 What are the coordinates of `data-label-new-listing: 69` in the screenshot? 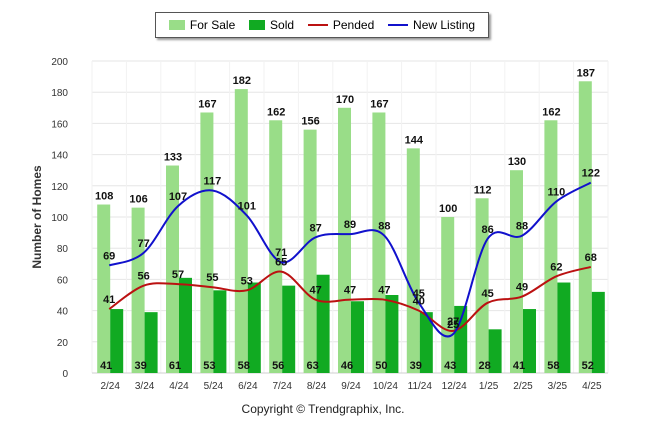 It's located at (109, 256).